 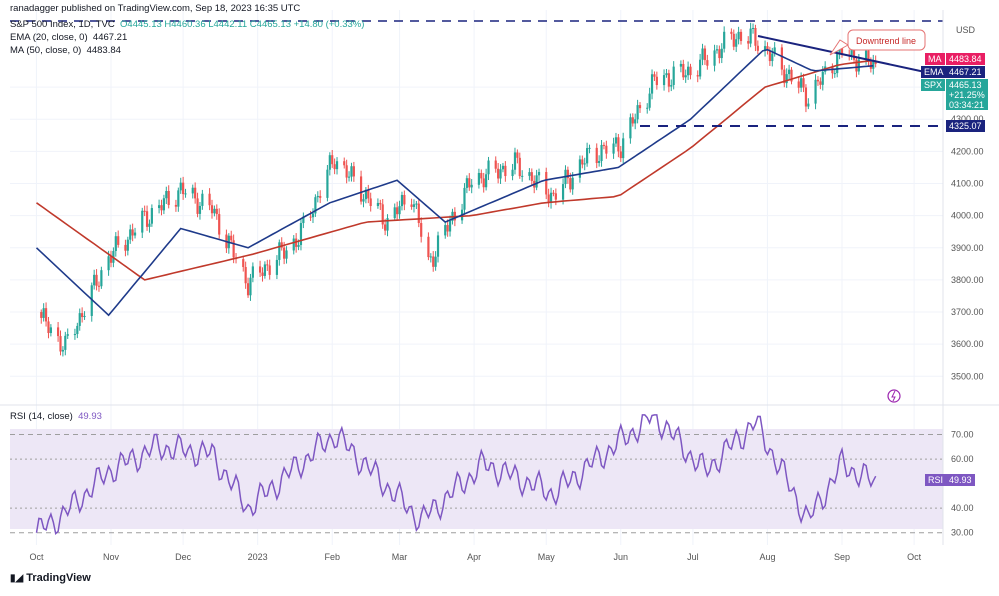 I want to click on time-tick-label: Mar, so click(x=400, y=557).